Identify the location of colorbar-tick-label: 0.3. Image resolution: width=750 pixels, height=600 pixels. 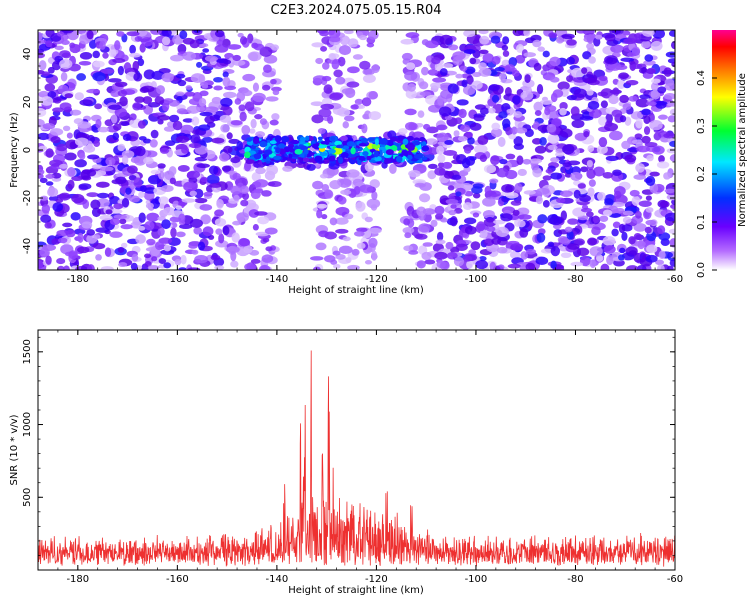
(701, 126).